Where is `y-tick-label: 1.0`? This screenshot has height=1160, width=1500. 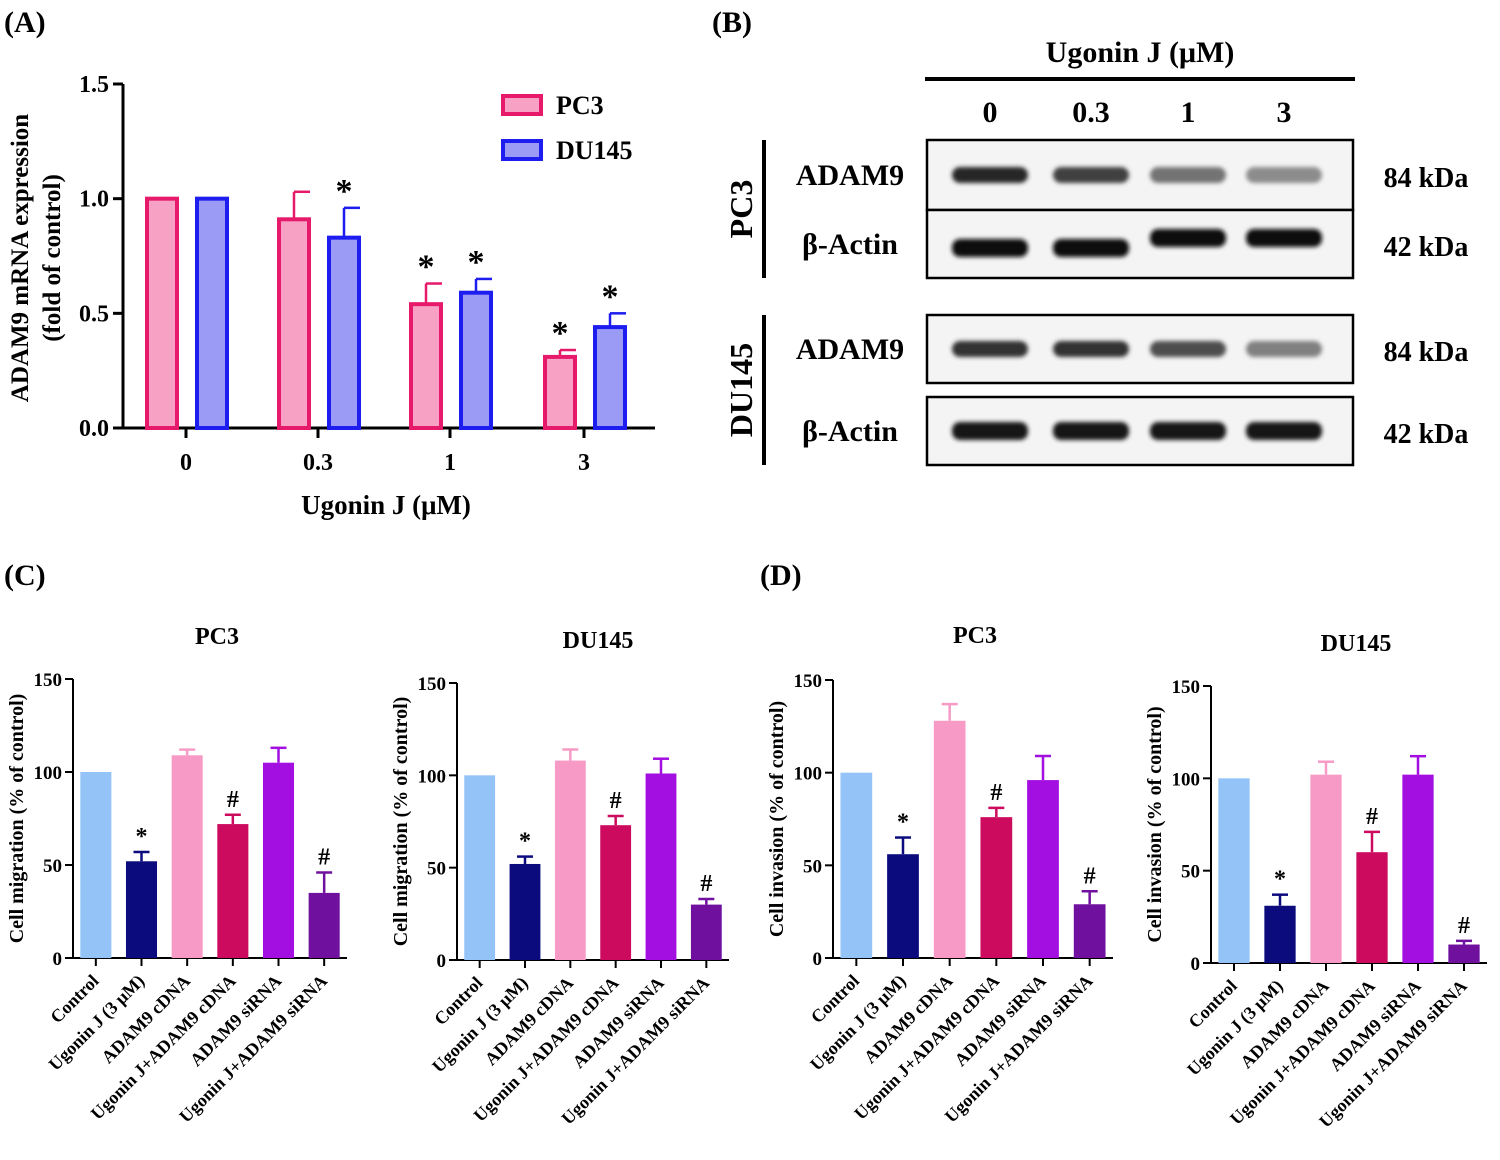
y-tick-label: 1.0 is located at coordinates (94, 200).